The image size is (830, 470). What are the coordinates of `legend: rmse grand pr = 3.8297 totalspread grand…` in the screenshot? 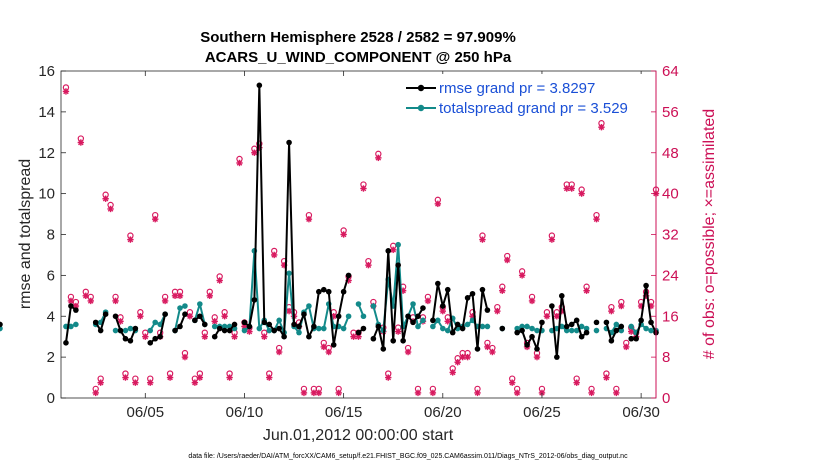 It's located at (524, 95).